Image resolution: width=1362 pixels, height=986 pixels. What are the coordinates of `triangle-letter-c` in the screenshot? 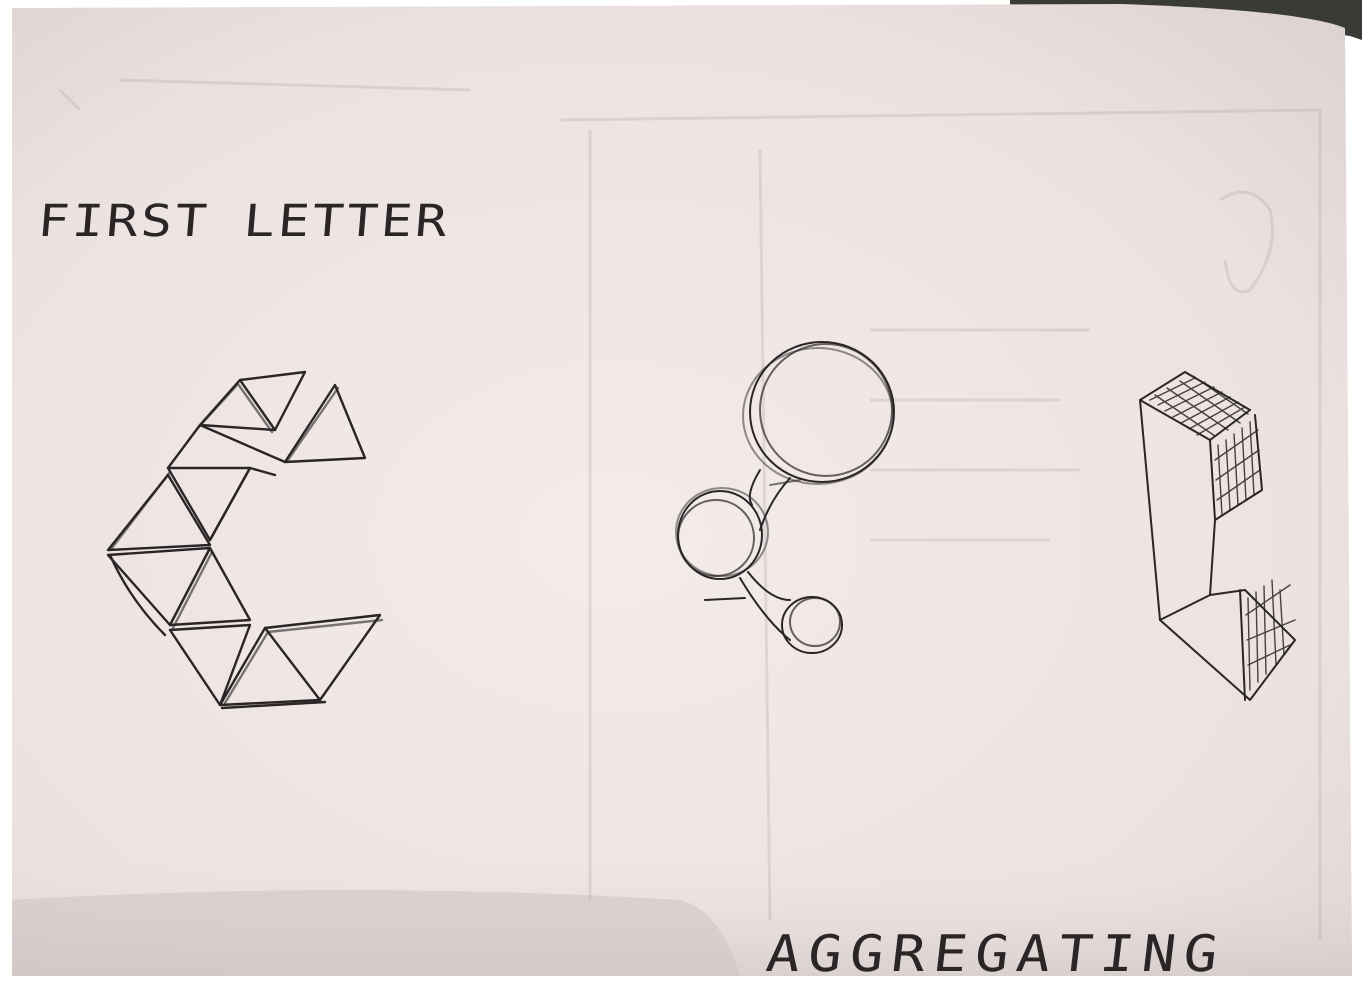 It's located at (245, 540).